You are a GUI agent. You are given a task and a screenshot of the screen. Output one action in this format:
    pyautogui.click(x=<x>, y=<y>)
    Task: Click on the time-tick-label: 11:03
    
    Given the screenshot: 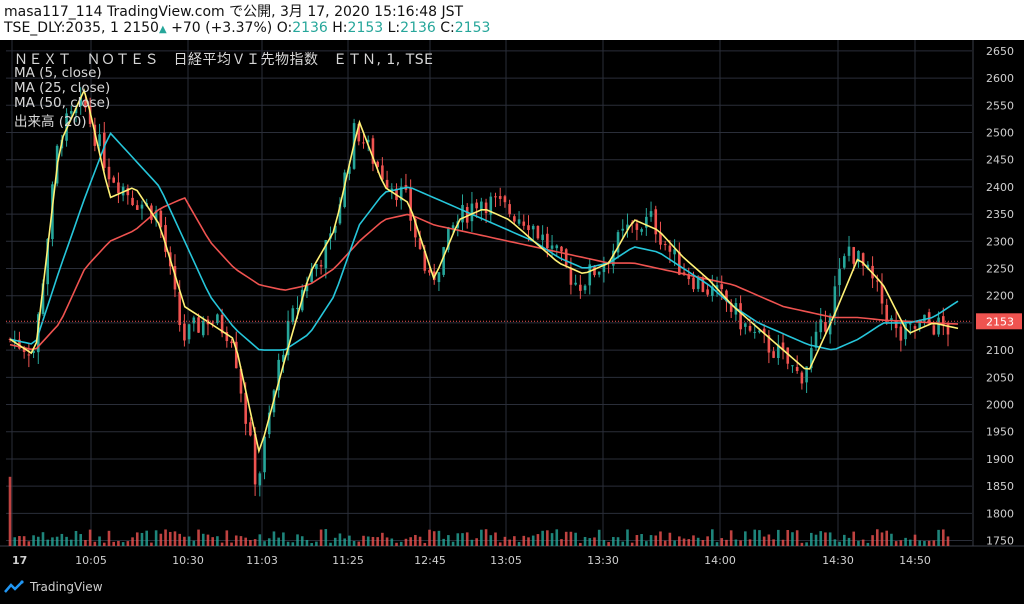 What is the action you would take?
    pyautogui.click(x=262, y=560)
    